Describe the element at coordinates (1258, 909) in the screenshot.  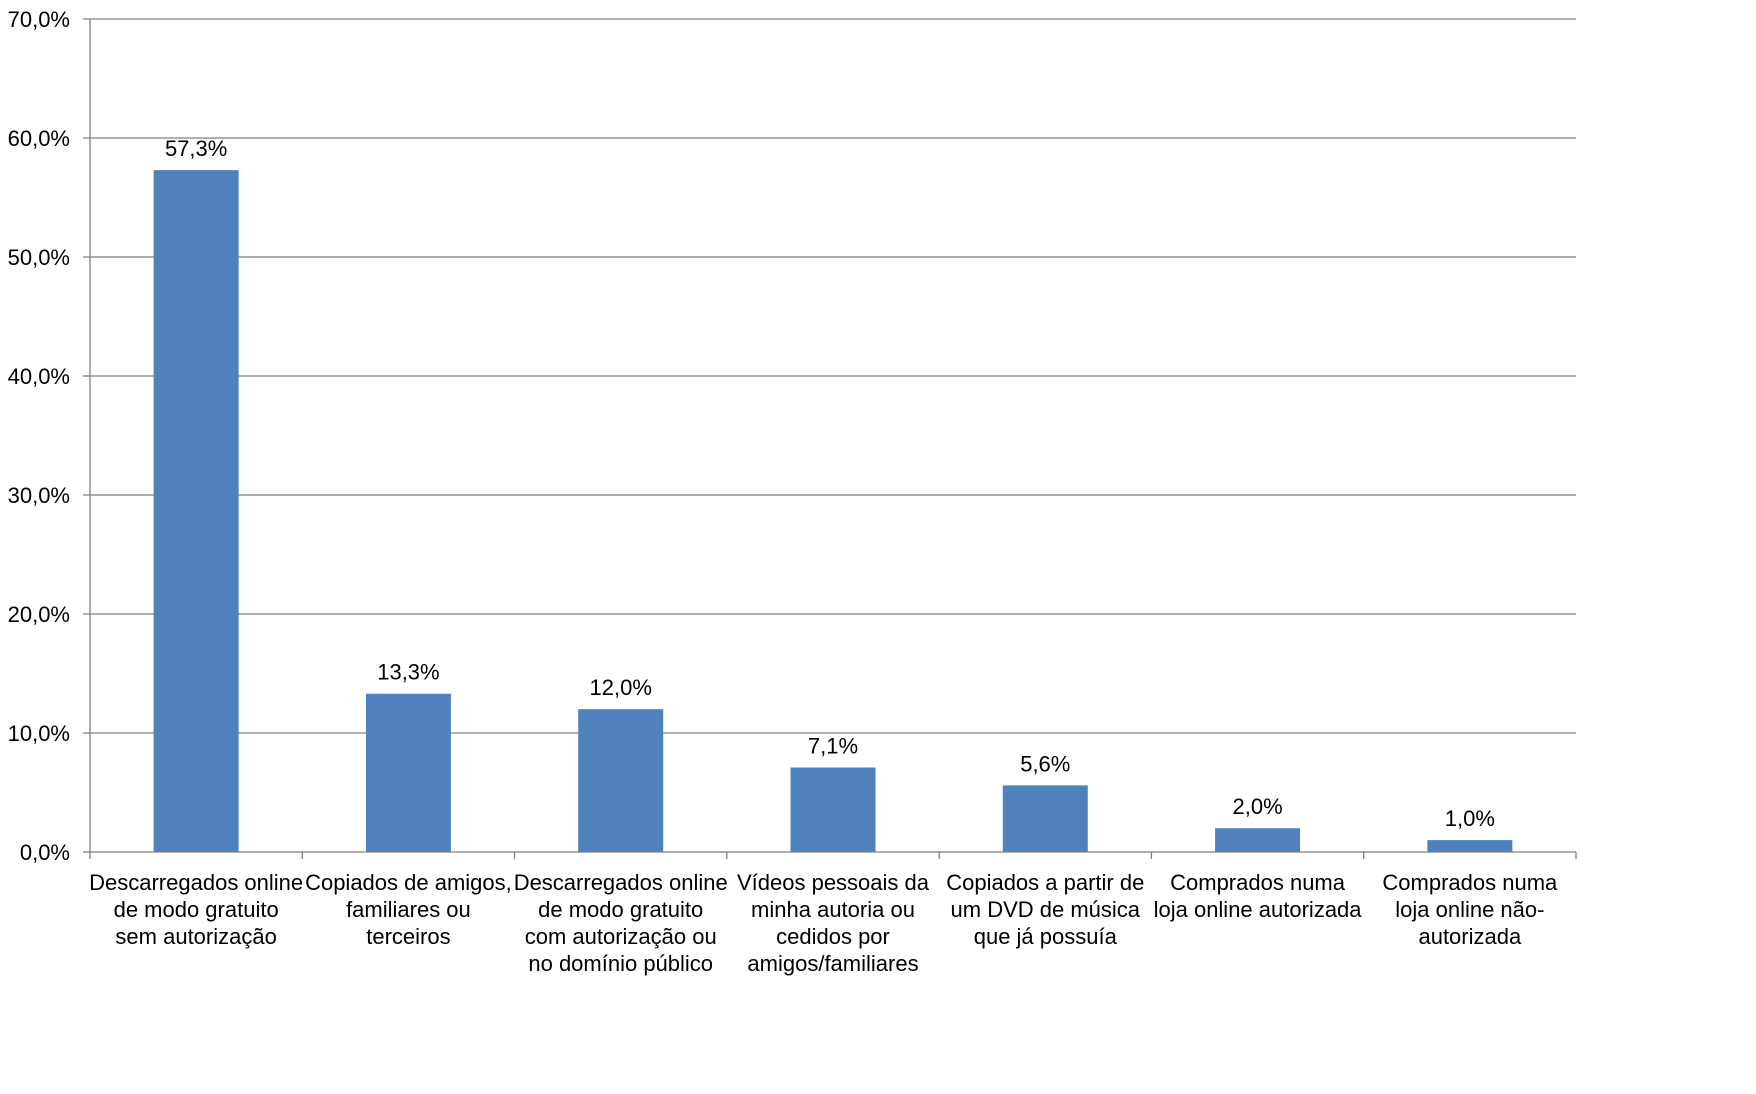
I see `category-label: loja online autorizada` at that location.